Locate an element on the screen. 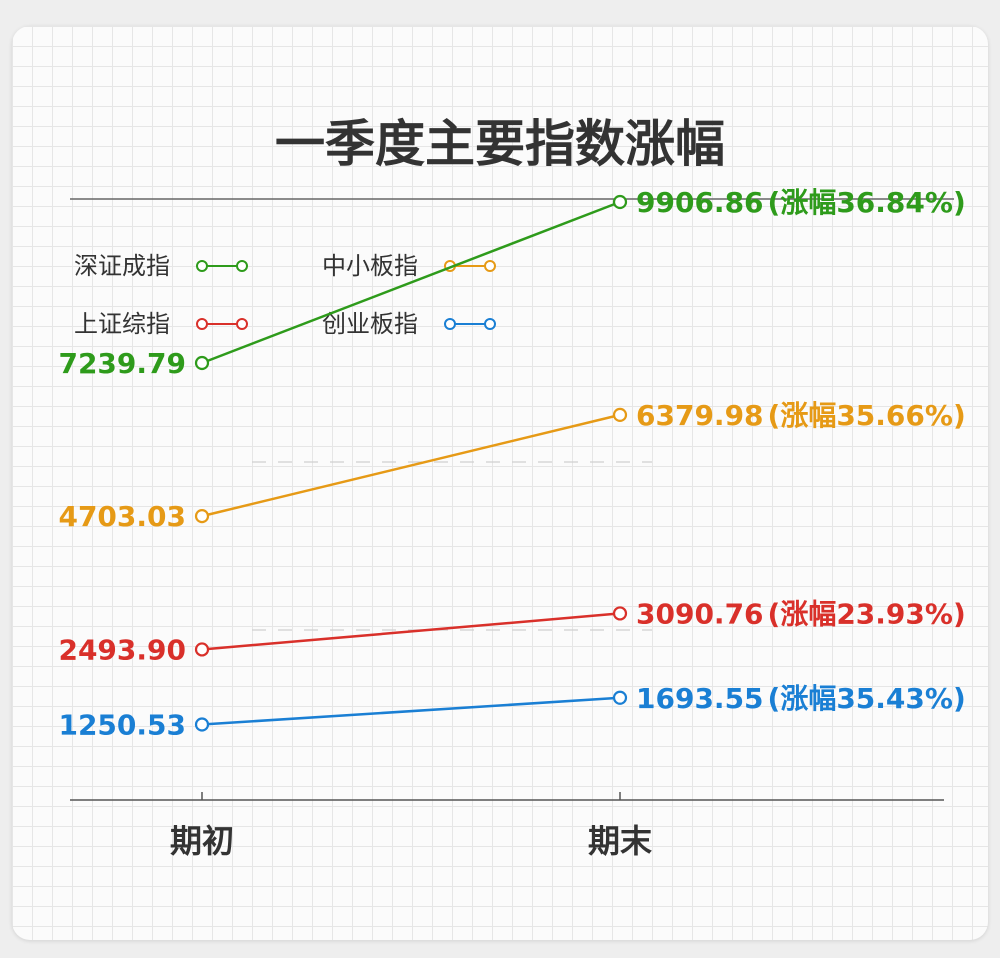 This screenshot has width=1000, height=958. end-value: 1693.55 is located at coordinates (700, 698).